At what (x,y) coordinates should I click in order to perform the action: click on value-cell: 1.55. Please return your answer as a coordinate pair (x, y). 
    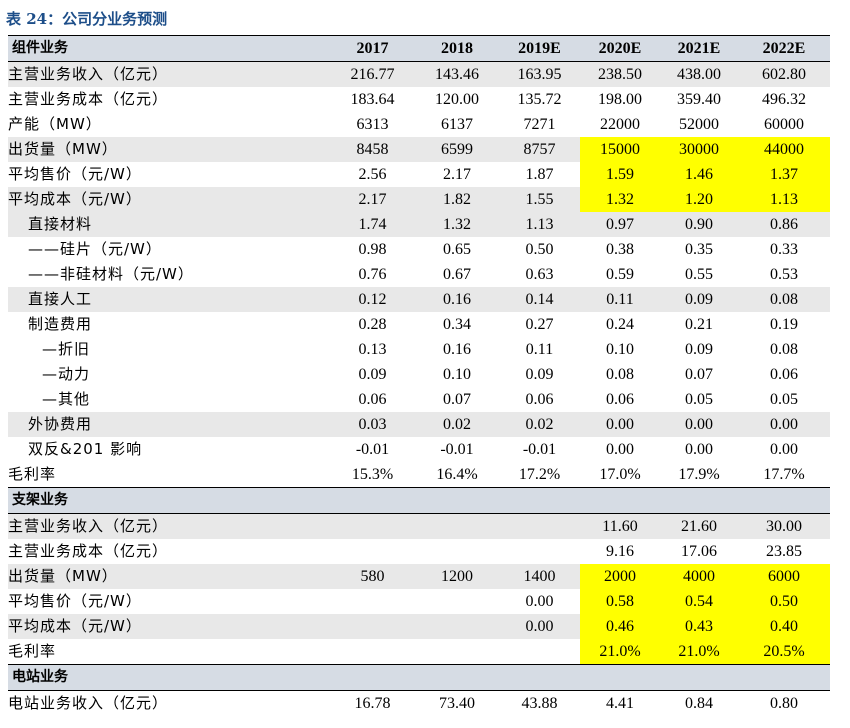
    Looking at the image, I should click on (539, 199).